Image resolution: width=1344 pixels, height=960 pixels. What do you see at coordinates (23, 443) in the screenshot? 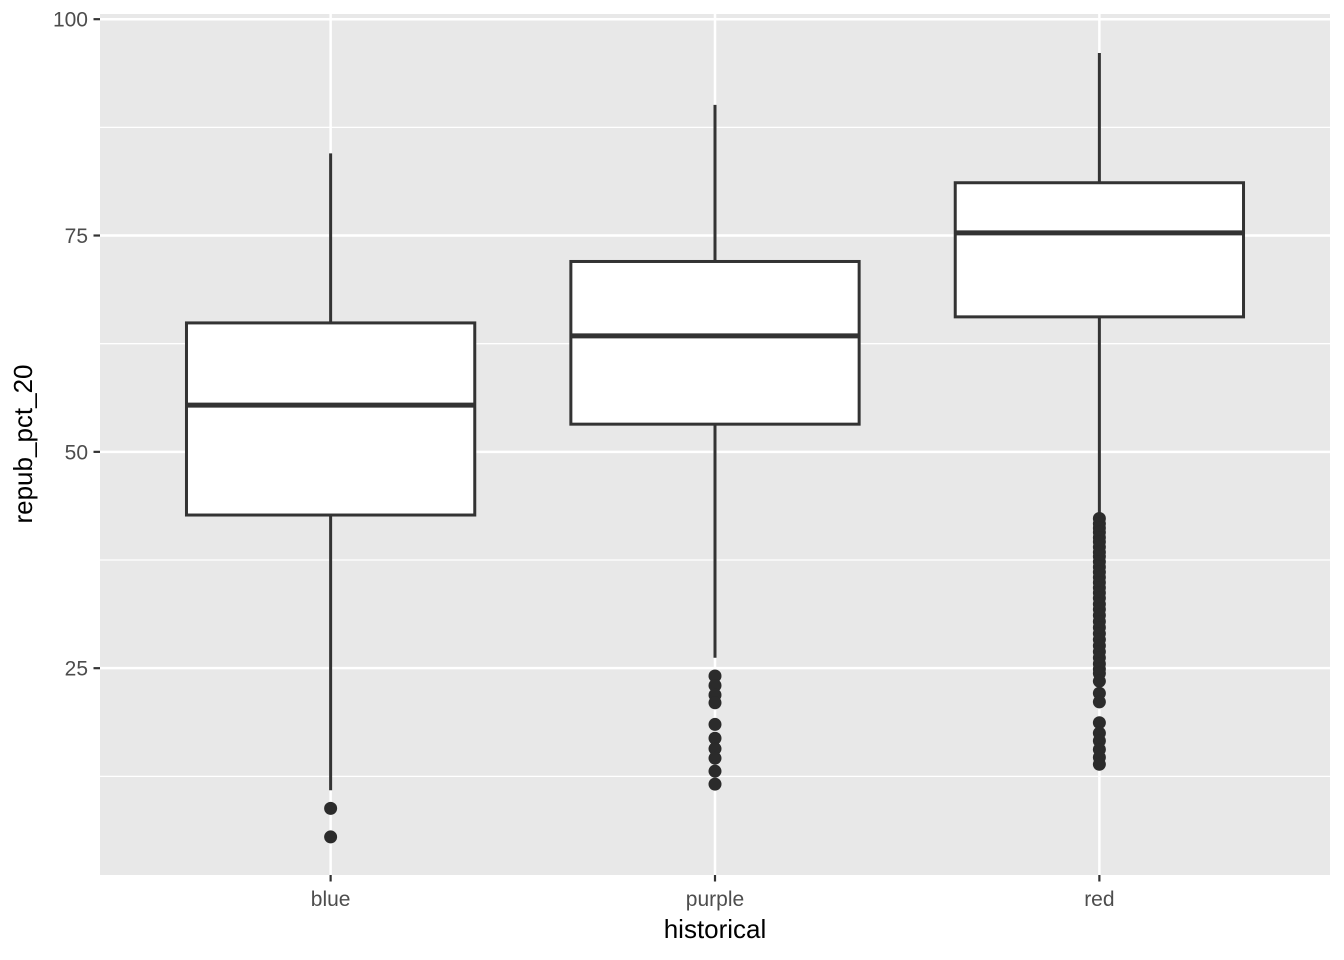
I see `y-axis-title: repub_pct_20` at bounding box center [23, 443].